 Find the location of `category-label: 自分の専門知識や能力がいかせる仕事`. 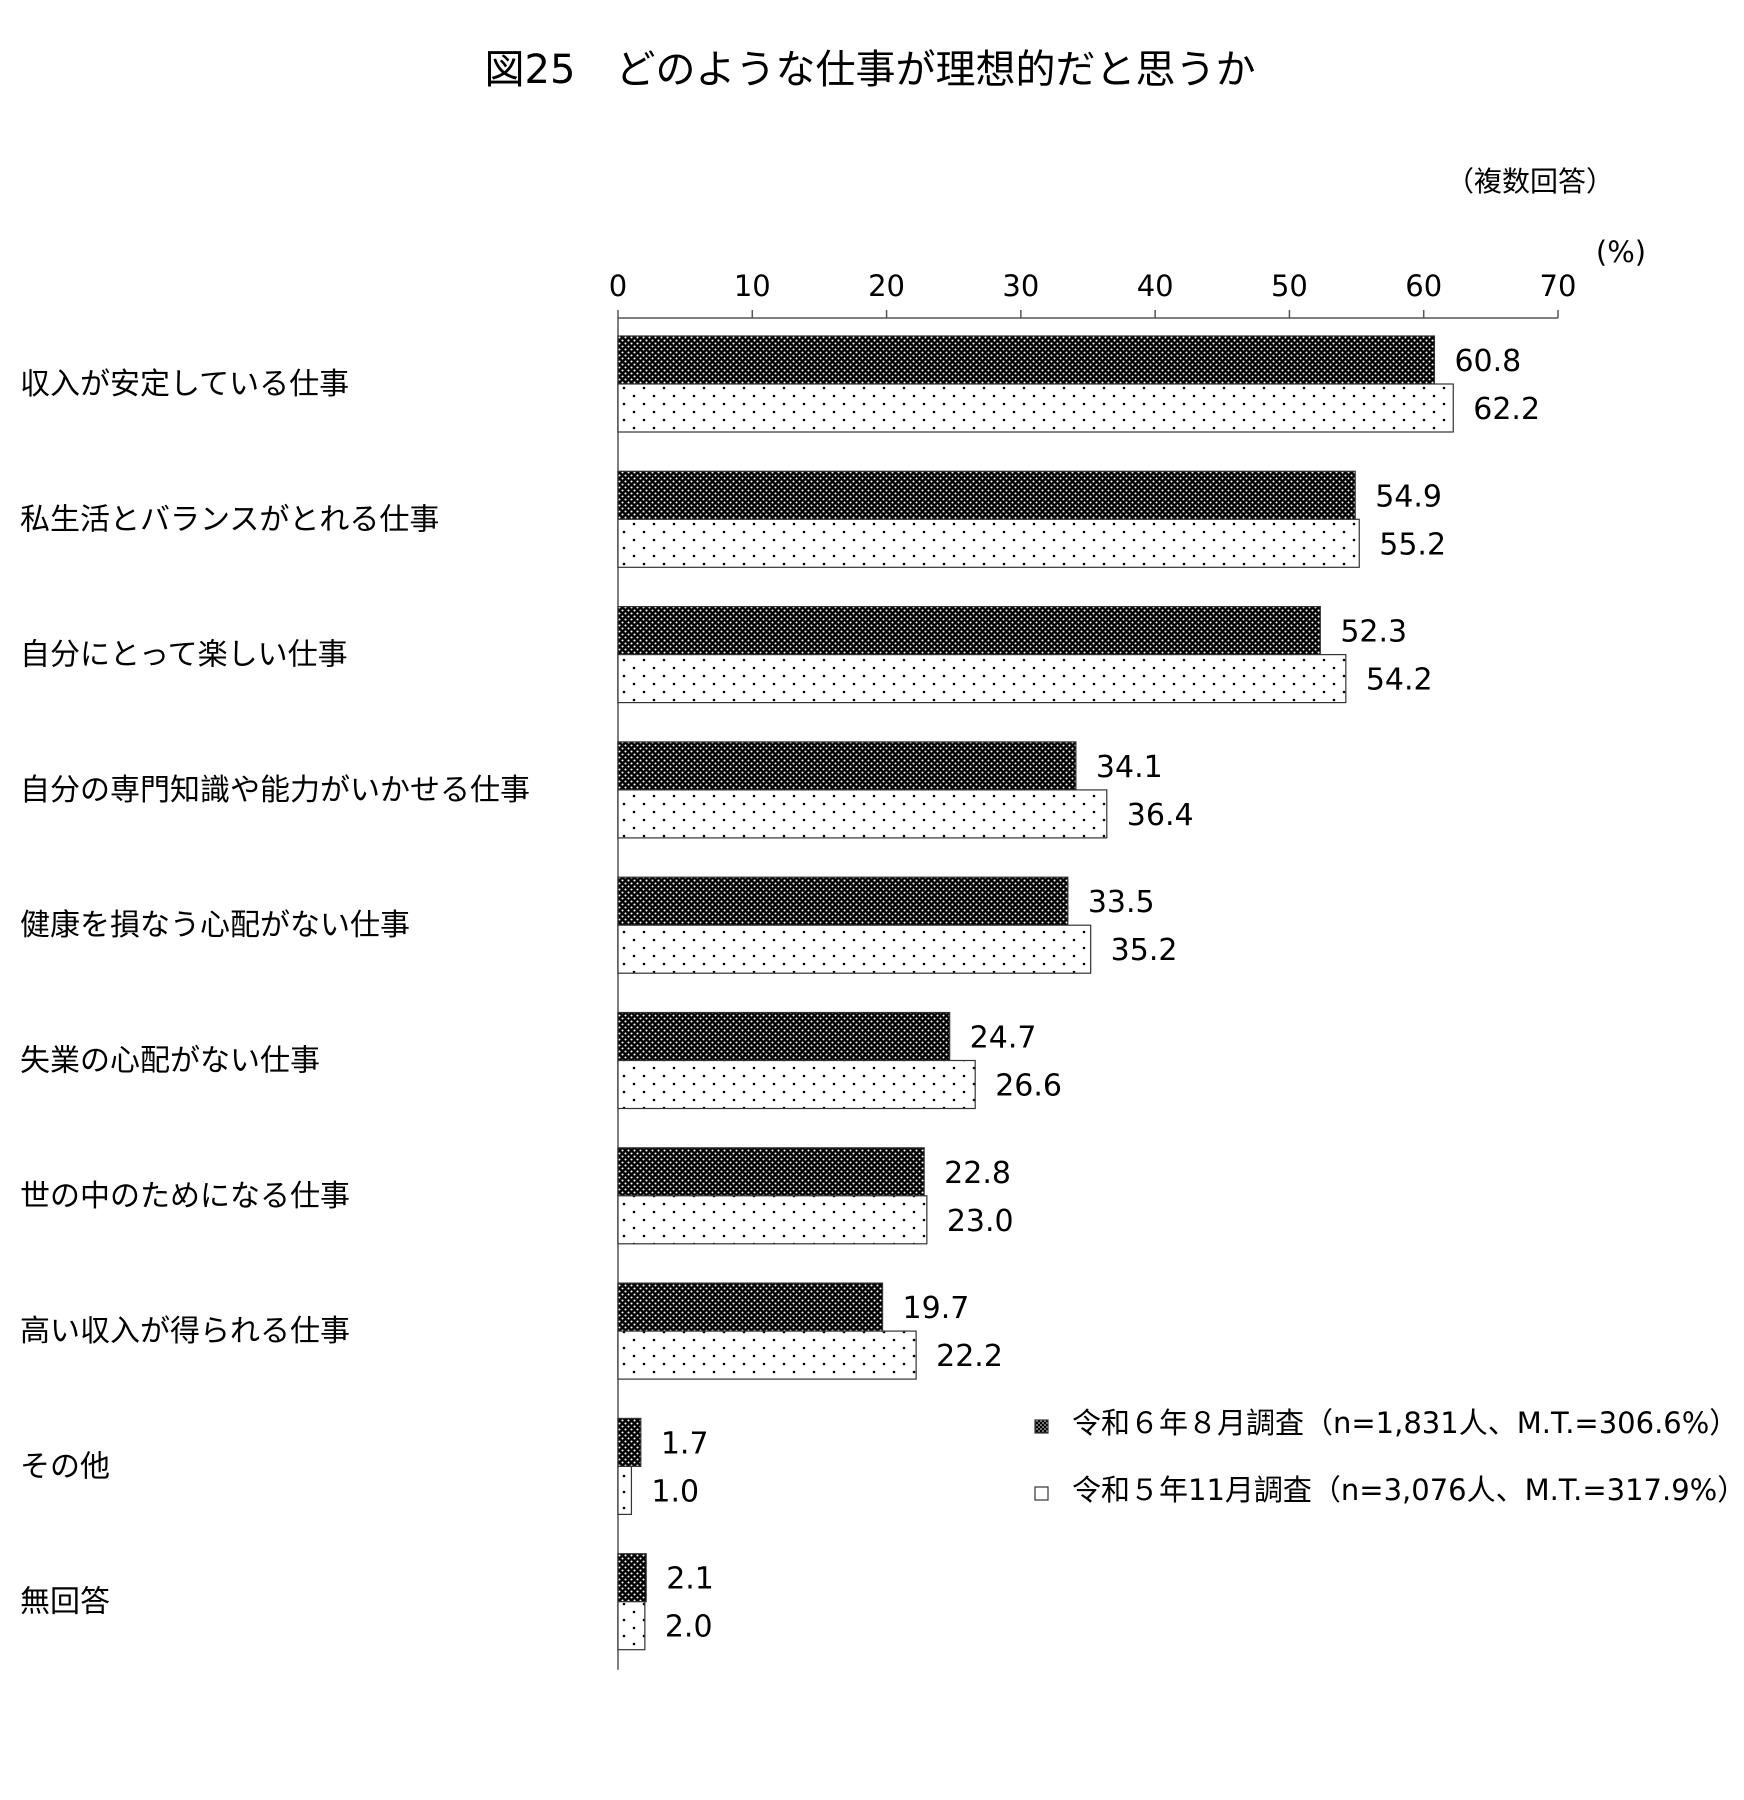

category-label: 自分の専門知識や能力がいかせる仕事 is located at coordinates (275, 790).